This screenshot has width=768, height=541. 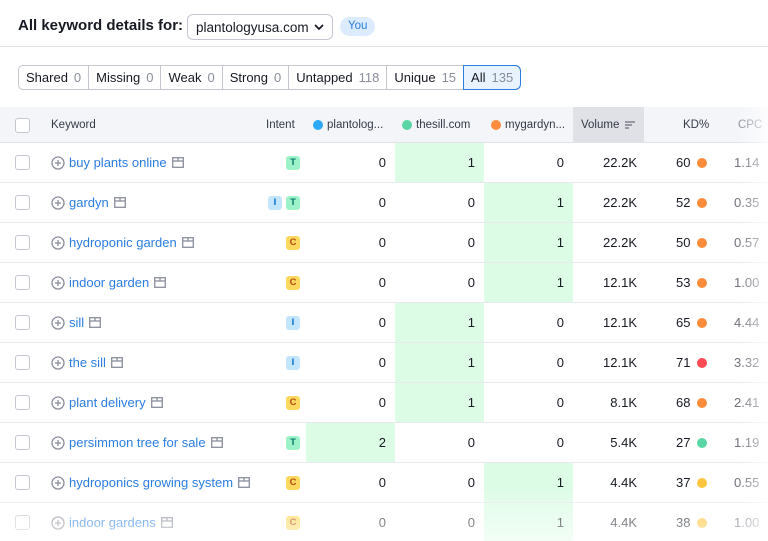 I want to click on domain-select: plantologyusa.com, so click(x=260, y=27).